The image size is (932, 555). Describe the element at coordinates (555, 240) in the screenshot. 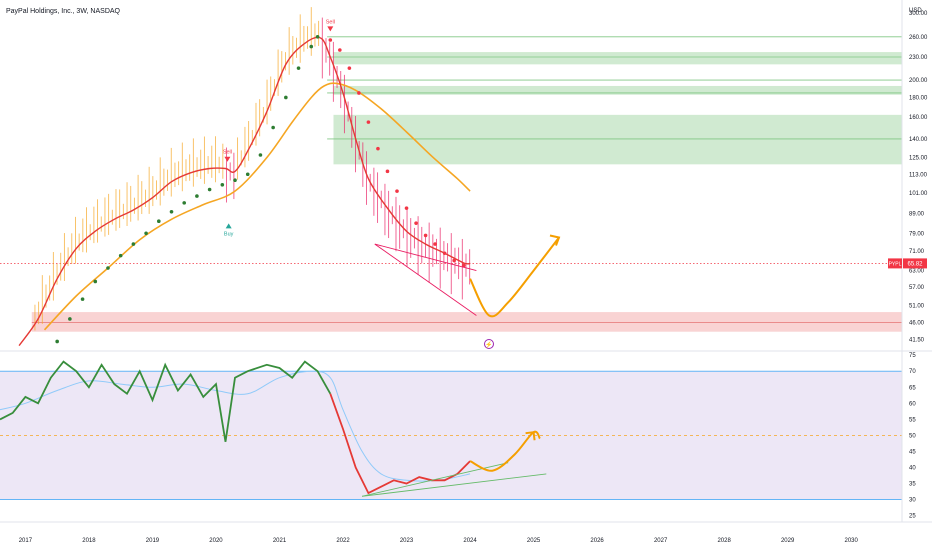

I see `projection-arrowhead` at that location.